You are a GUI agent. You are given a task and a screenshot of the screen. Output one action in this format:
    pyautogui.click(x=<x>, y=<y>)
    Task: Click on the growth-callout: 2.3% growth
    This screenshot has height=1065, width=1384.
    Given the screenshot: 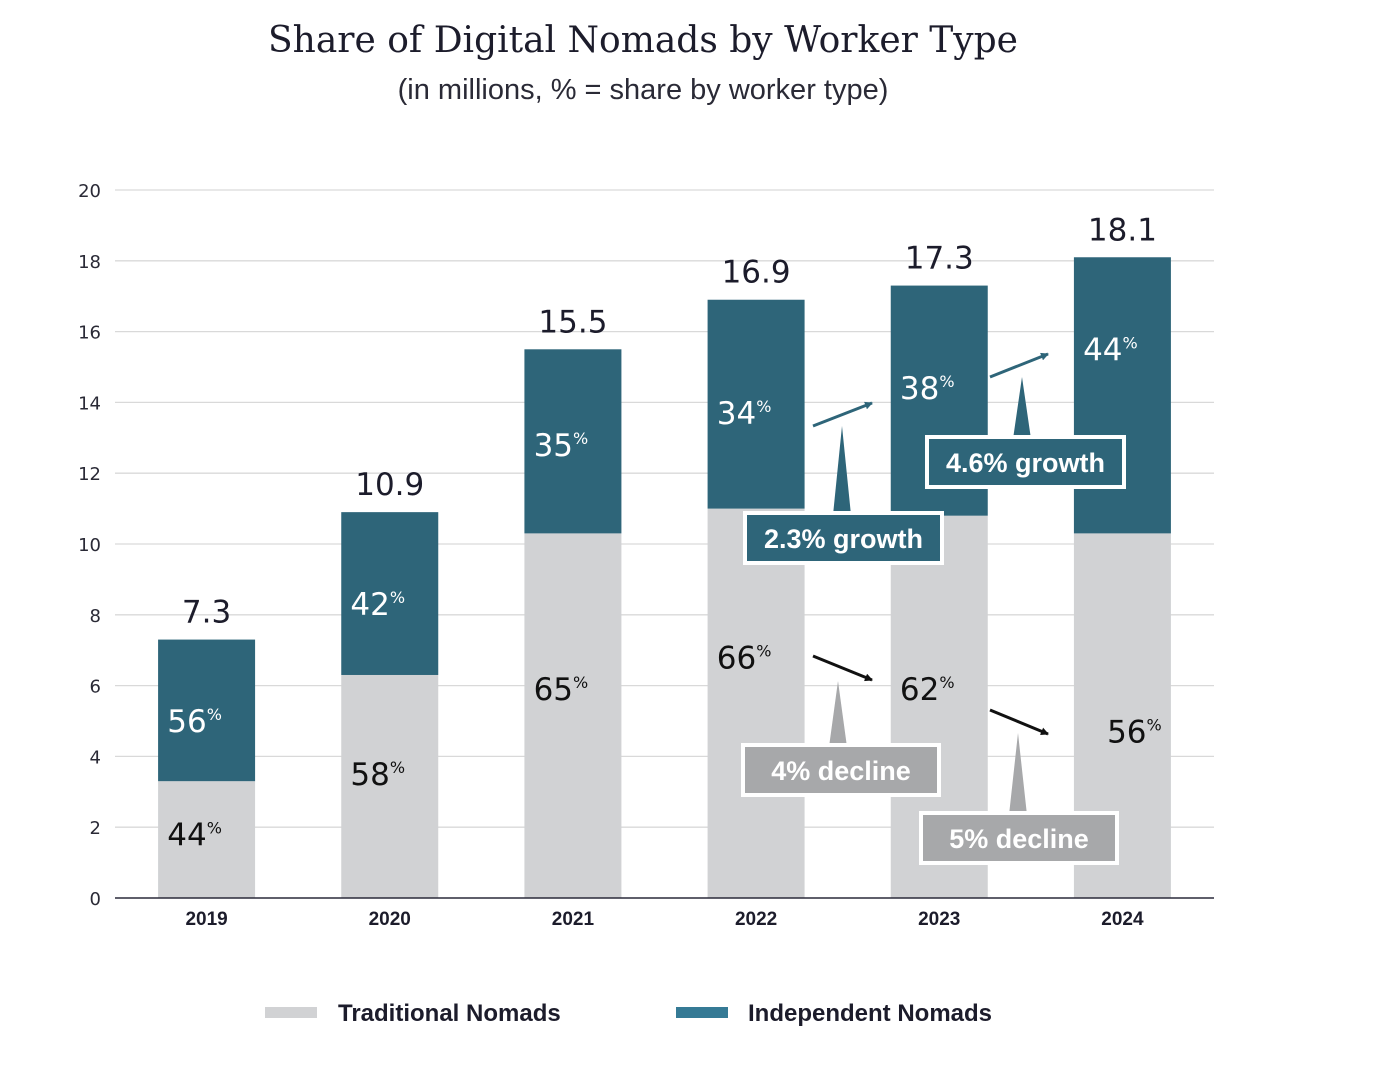 What is the action you would take?
    pyautogui.click(x=843, y=495)
    